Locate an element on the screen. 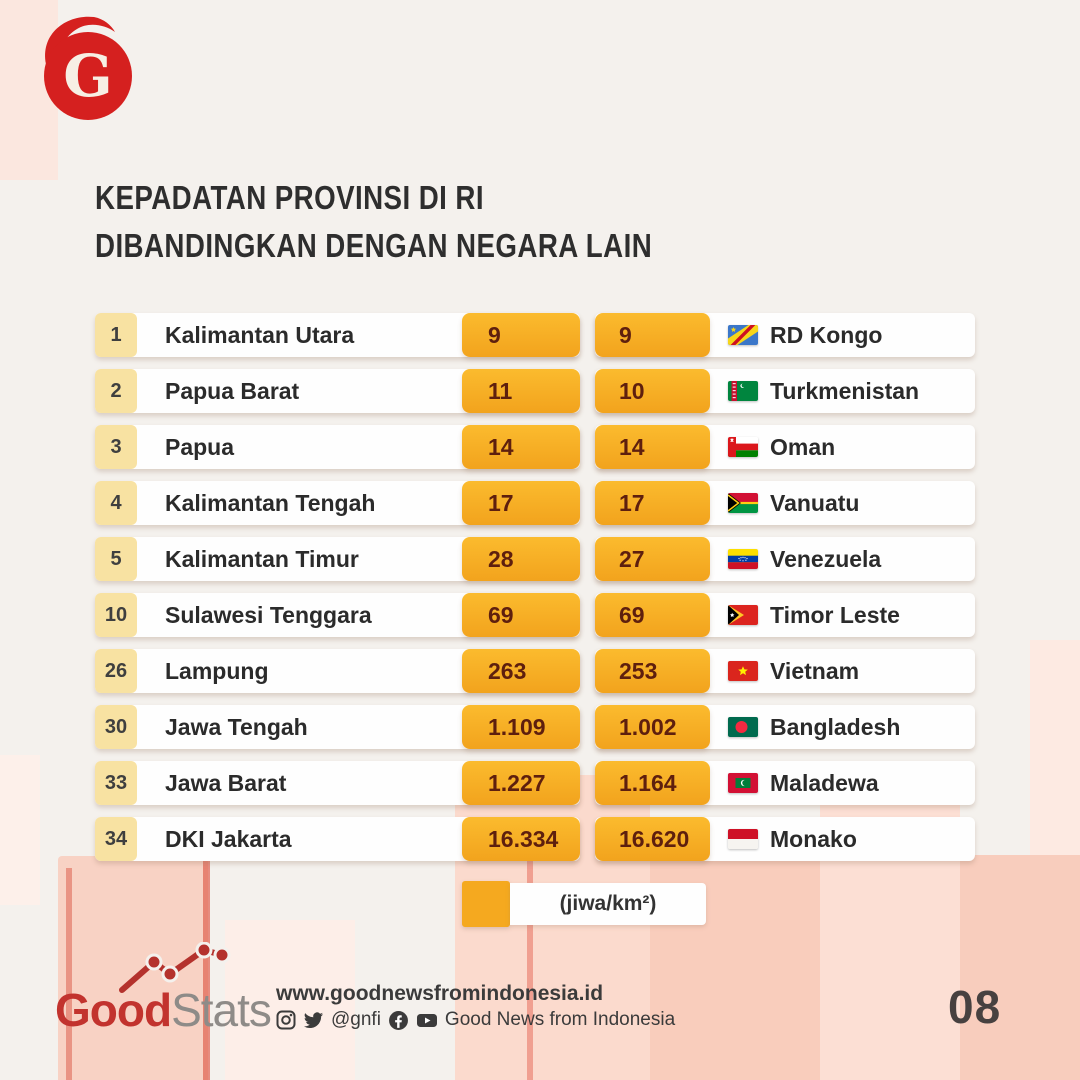 The image size is (1080, 1080). brand-stats: Stats is located at coordinates (221, 1010).